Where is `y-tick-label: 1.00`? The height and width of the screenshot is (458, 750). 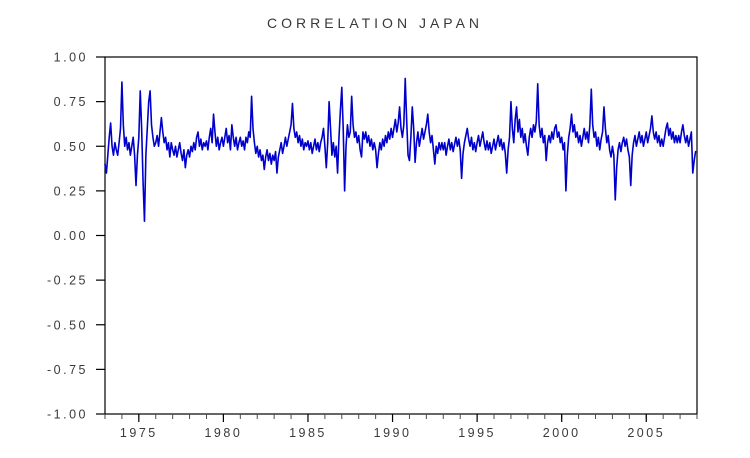 y-tick-label: 1.00 is located at coordinates (71, 58).